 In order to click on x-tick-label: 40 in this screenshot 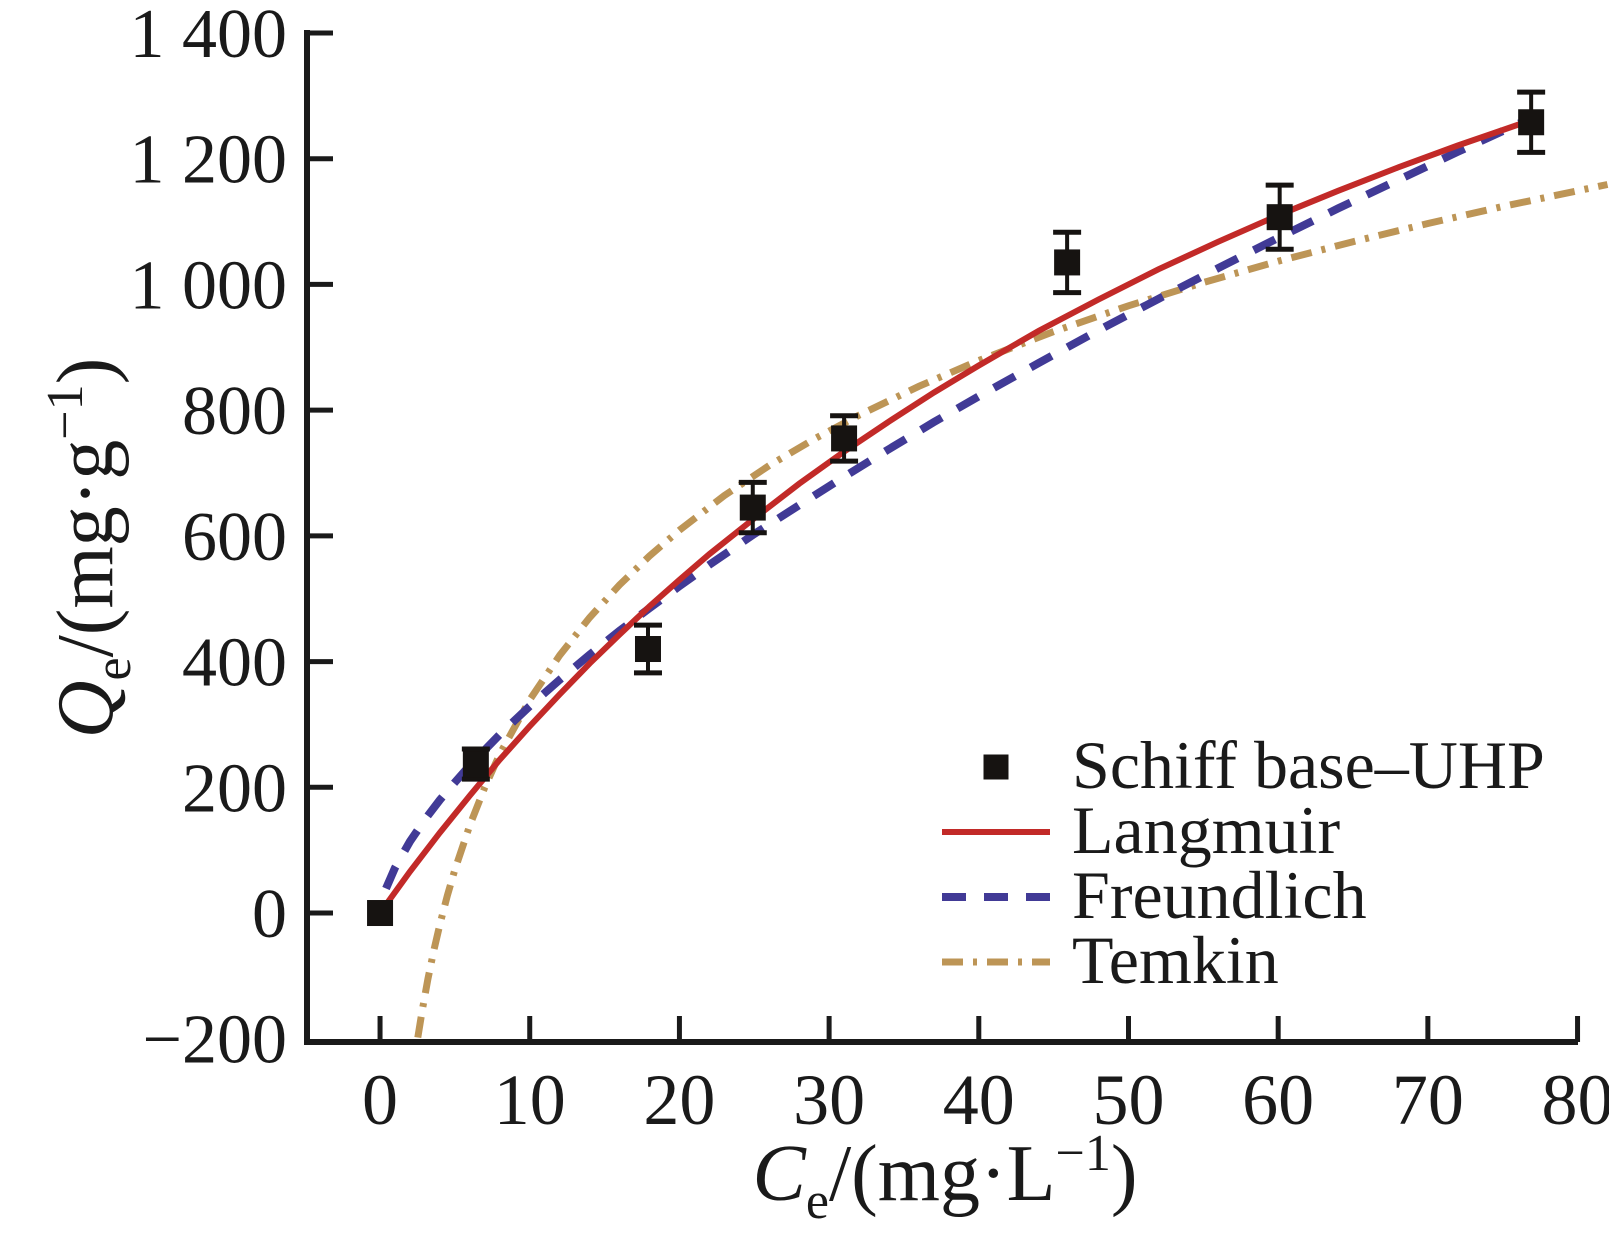, I will do `click(979, 1100)`.